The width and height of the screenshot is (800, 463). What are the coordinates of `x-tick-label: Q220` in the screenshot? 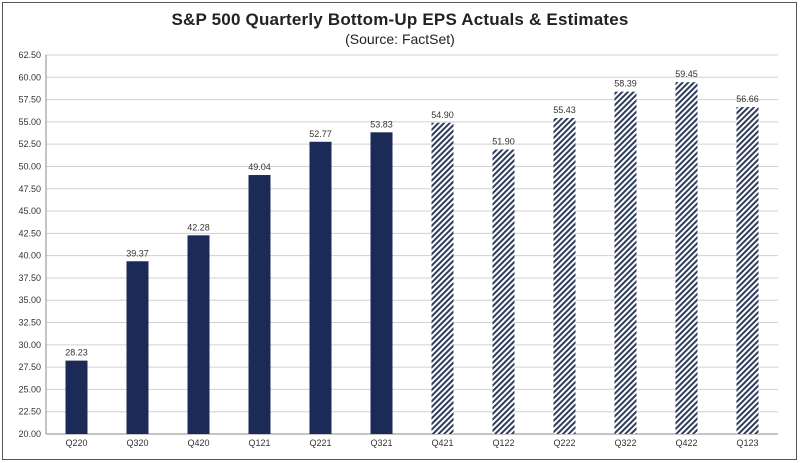 It's located at (76, 443).